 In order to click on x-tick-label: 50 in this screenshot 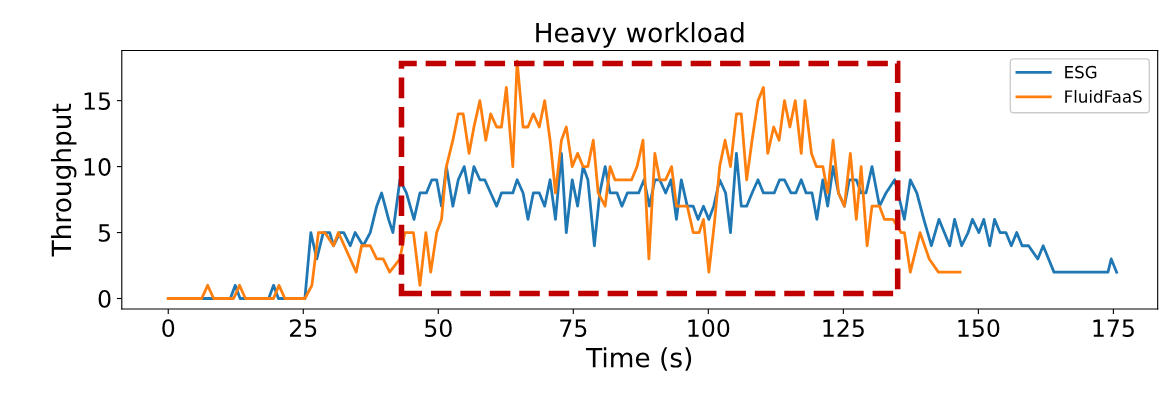, I will do `click(438, 328)`.